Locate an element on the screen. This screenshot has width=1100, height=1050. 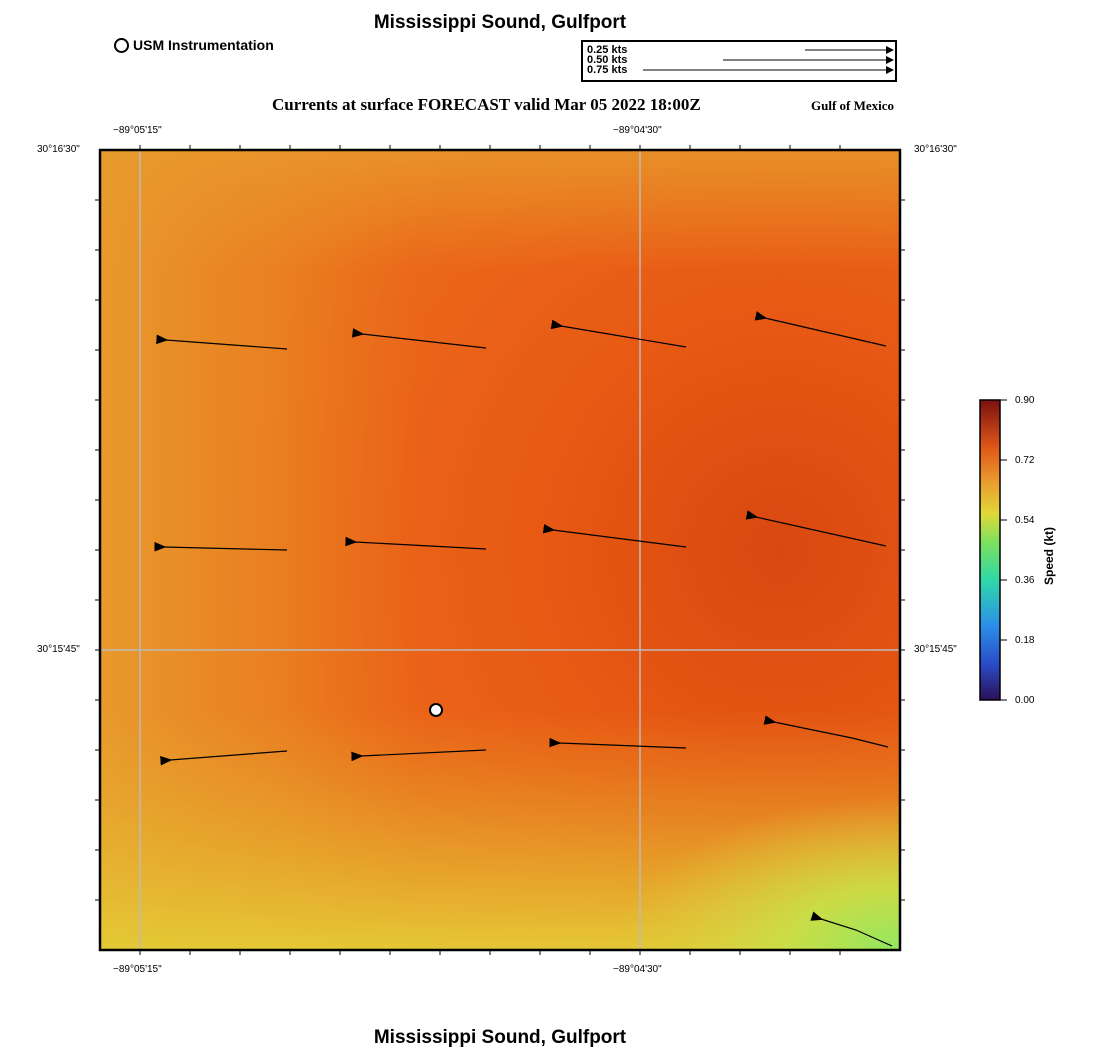
lon-label-top-1: −89°05'15" is located at coordinates (137, 130).